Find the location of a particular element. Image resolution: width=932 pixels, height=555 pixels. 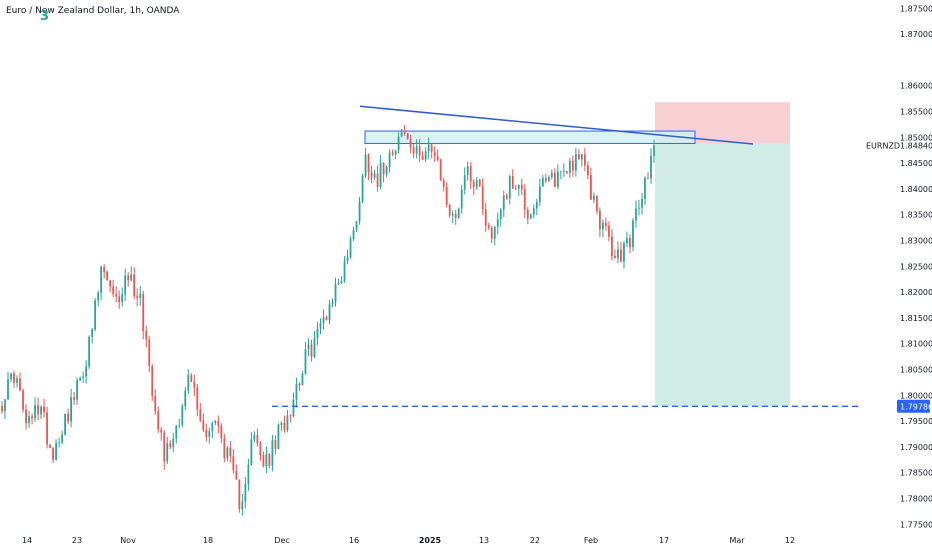

symbol-label: EURNZD is located at coordinates (883, 146).